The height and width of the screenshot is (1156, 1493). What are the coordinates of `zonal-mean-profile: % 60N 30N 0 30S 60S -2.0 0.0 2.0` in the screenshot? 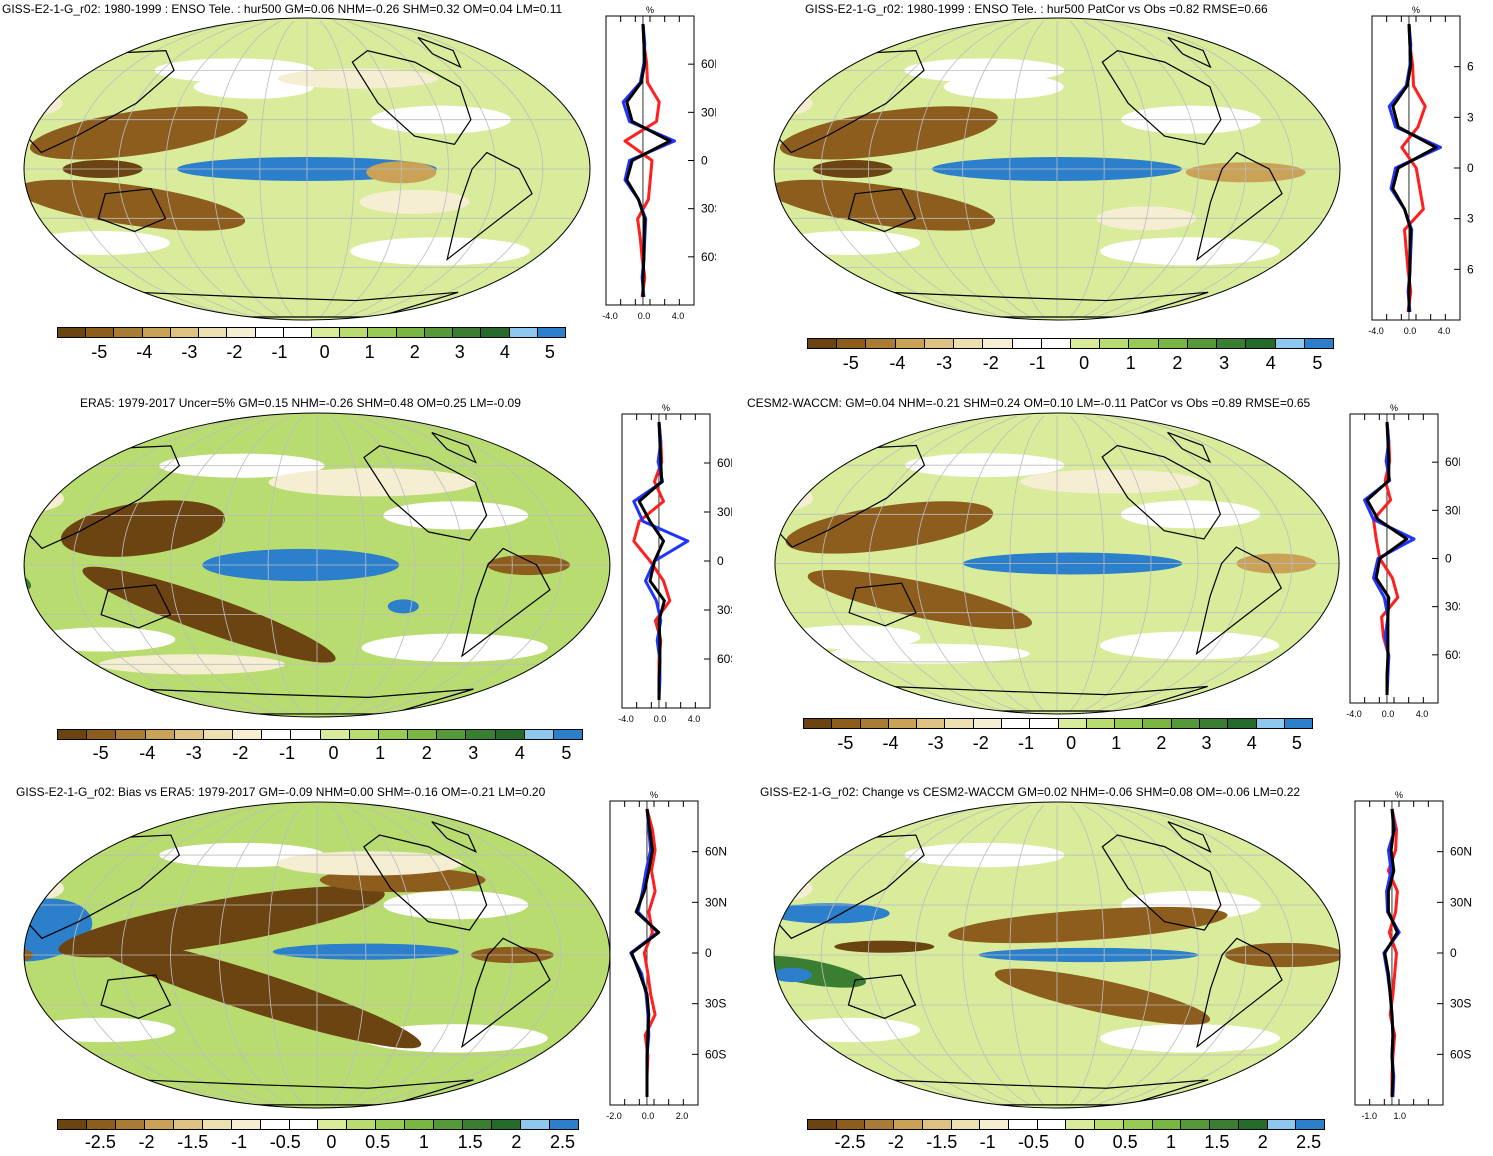 It's located at (666, 955).